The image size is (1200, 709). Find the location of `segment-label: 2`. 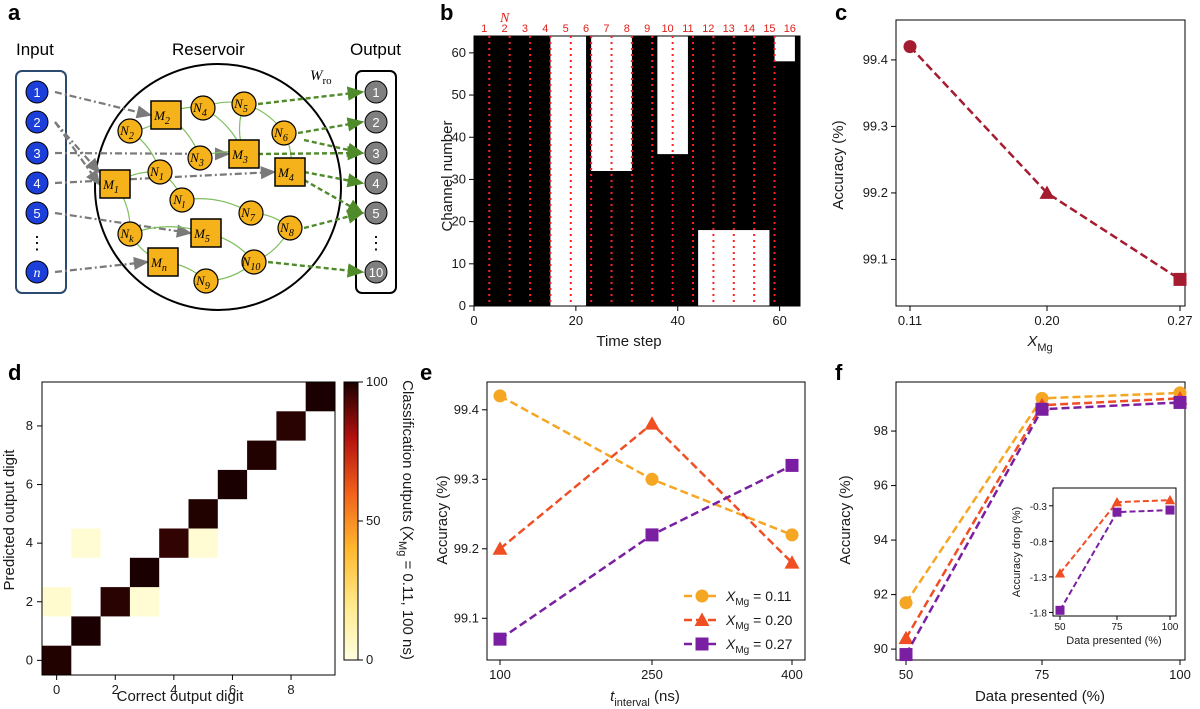

segment-label: 2 is located at coordinates (505, 29).